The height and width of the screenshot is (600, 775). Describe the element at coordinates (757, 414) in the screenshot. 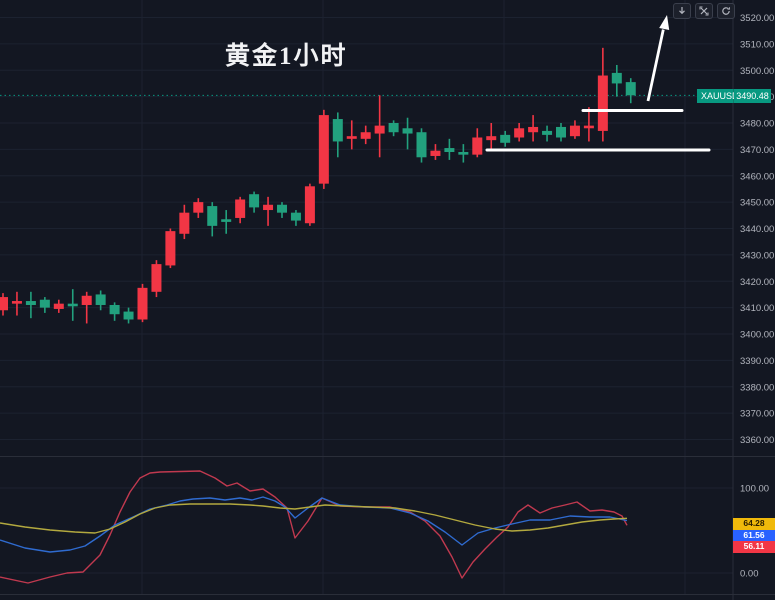

I see `price-tick-label: 3370.00` at that location.